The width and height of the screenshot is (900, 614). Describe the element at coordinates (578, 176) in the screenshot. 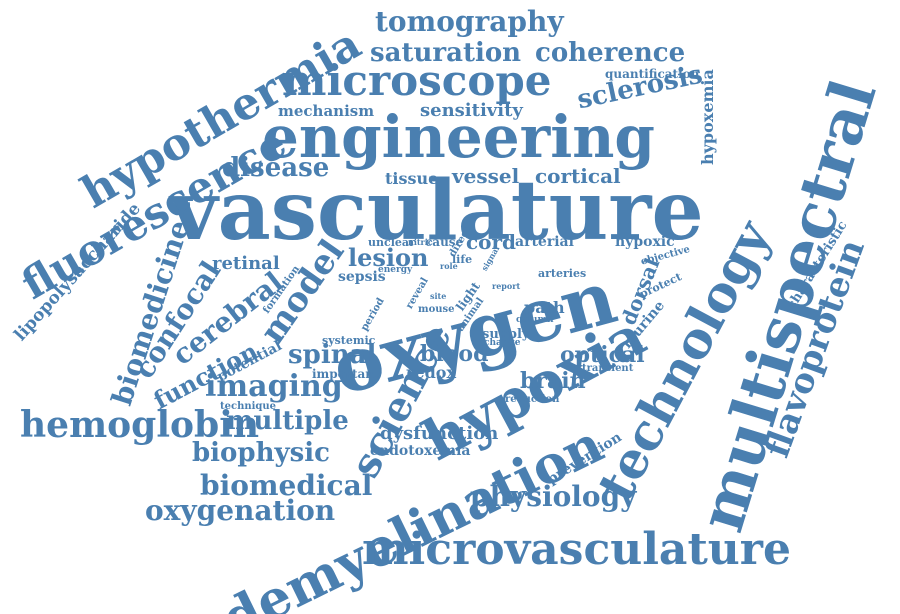

I see `word-cortical: cortical` at that location.